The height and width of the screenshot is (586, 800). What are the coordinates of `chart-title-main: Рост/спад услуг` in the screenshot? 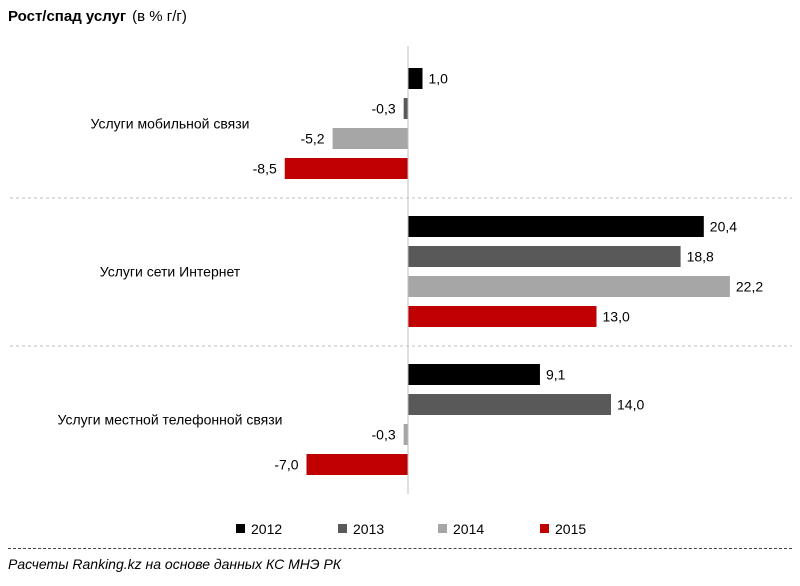 It's located at (67, 16).